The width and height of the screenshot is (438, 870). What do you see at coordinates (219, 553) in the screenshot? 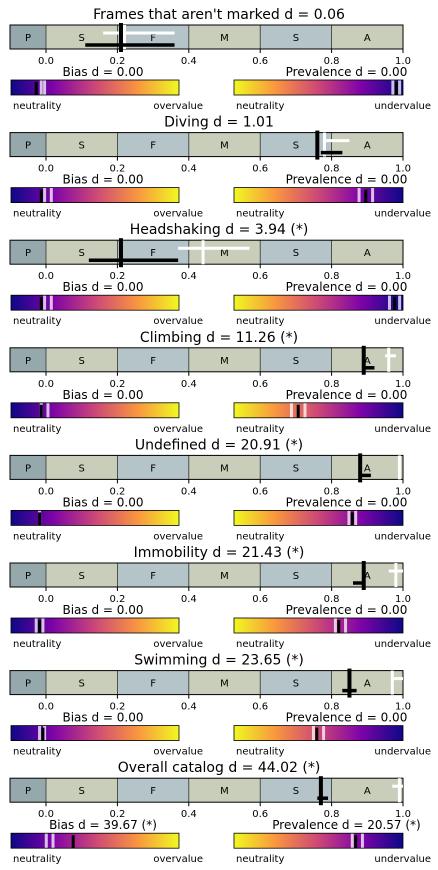
I see `panel-title: Immobility d = 21.43 (*)` at bounding box center [219, 553].